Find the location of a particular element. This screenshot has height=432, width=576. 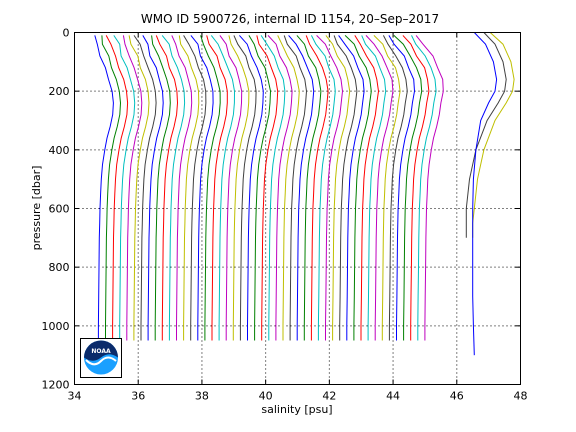

y-tick-label: 1000 is located at coordinates (56, 326).